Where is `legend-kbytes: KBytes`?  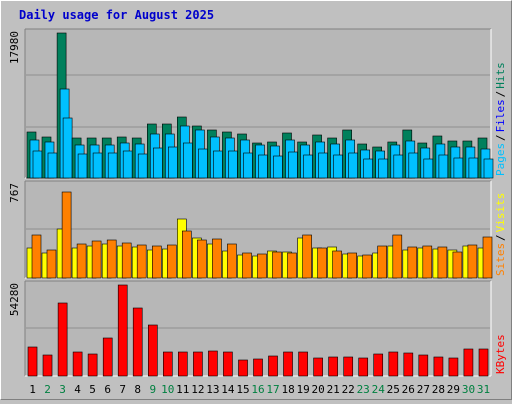
legend-kbytes: KBytes is located at coordinates (500, 354).